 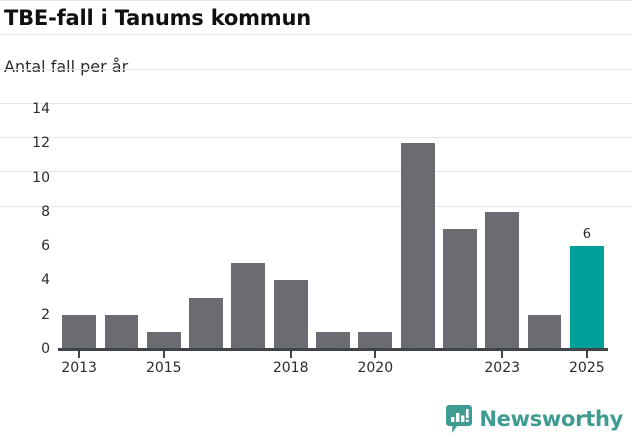 What do you see at coordinates (79, 368) in the screenshot?
I see `x-axis-tick-label: 2013` at bounding box center [79, 368].